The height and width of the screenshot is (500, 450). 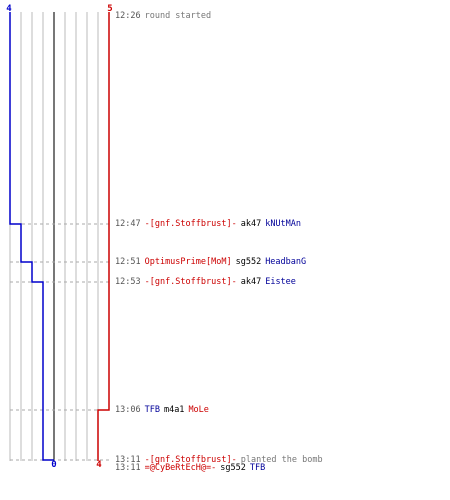 What do you see at coordinates (281, 460) in the screenshot?
I see `event-text-part: planted the bomb` at bounding box center [281, 460].